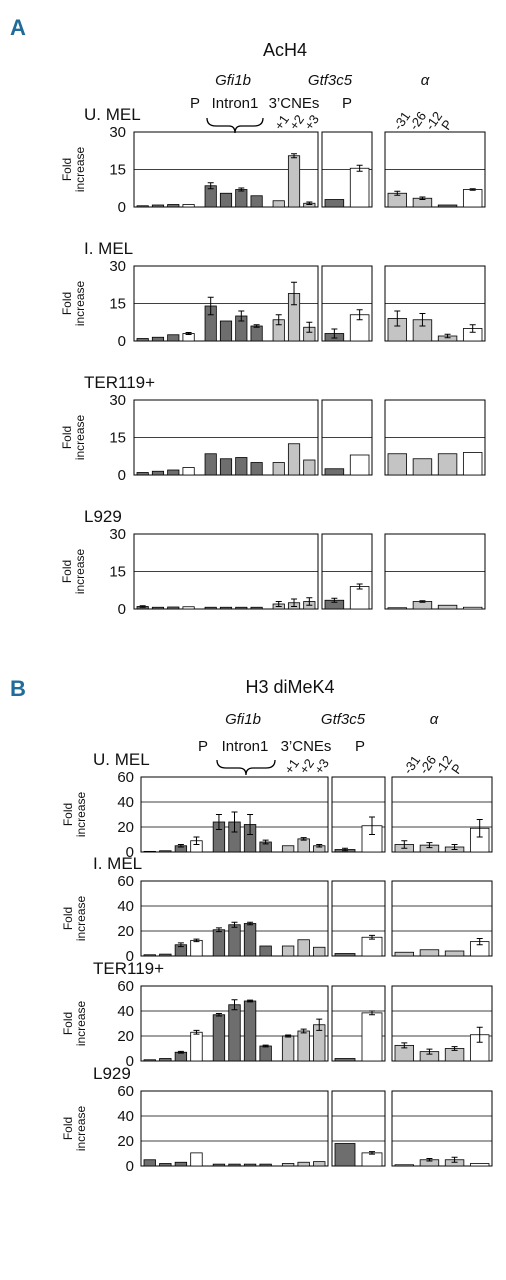 This screenshot has height=1280, width=506. I want to click on gene-label-gfi1b: Gfi1b, so click(233, 80).